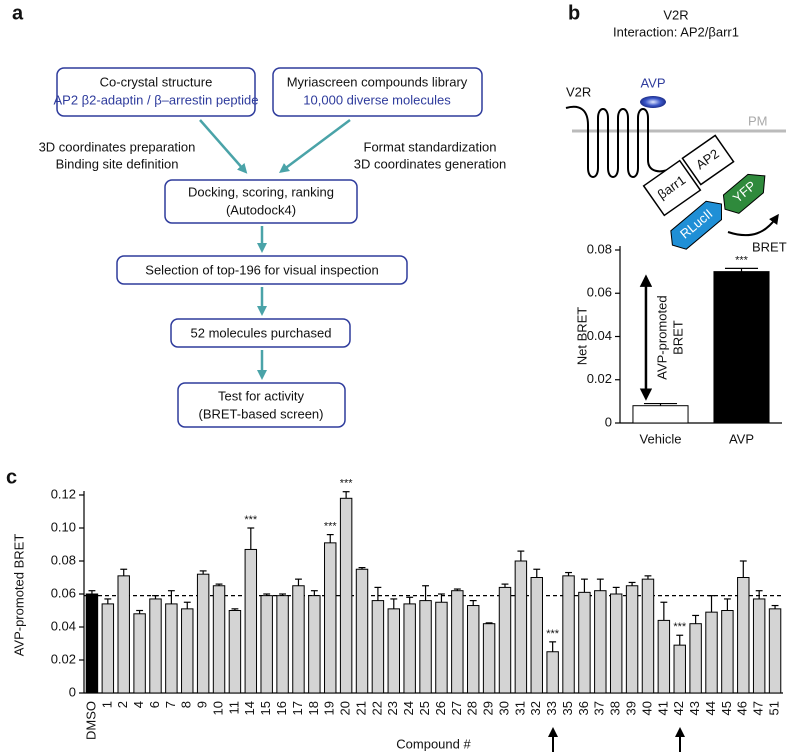 The height and width of the screenshot is (755, 788). Describe the element at coordinates (696, 225) in the screenshot. I see `rluc-shape` at that location.